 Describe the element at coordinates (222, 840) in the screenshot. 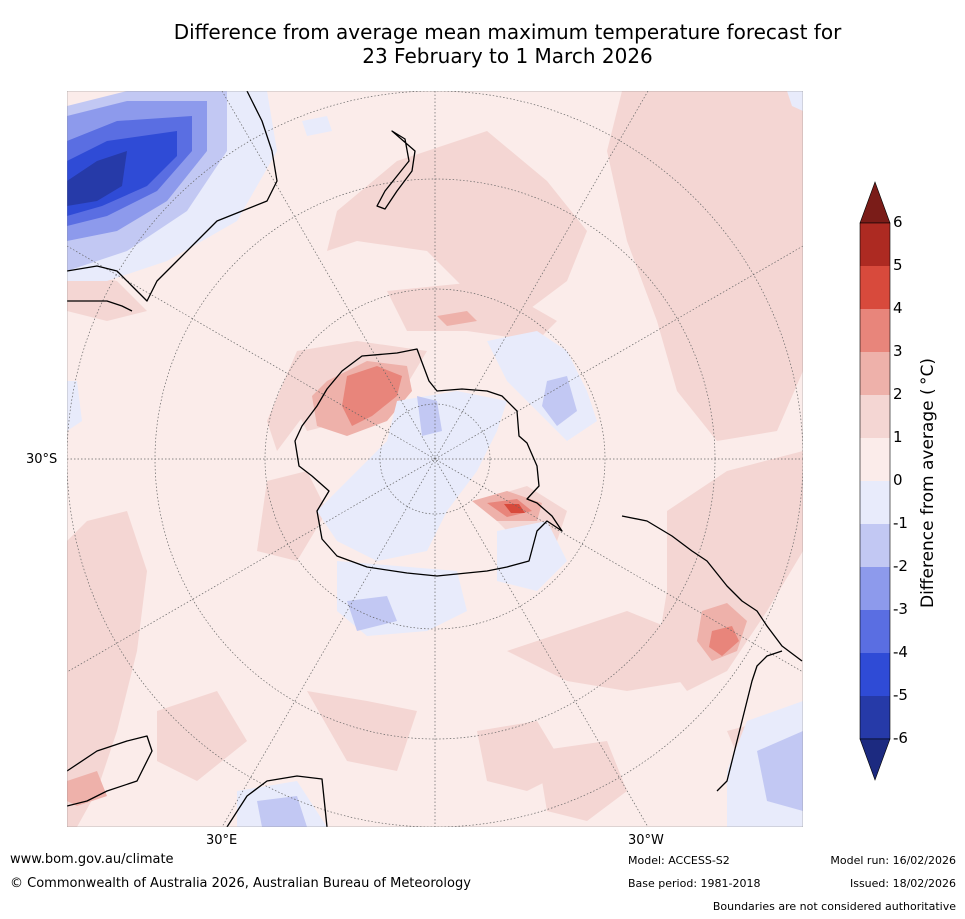

I see `lon-label-30e: 30°E` at that location.